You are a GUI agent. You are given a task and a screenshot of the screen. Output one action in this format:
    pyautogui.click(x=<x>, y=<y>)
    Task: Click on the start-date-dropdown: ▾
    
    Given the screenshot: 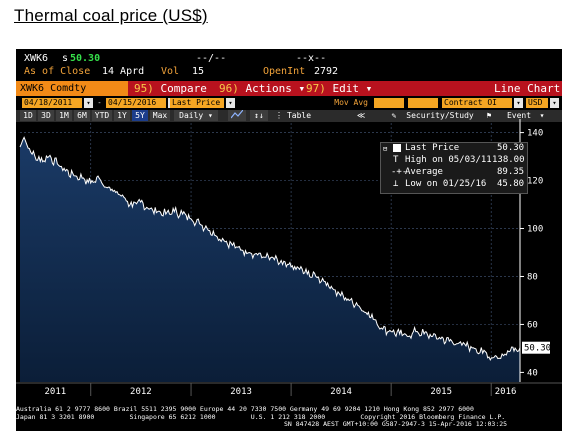 What is the action you would take?
    pyautogui.click(x=88, y=103)
    